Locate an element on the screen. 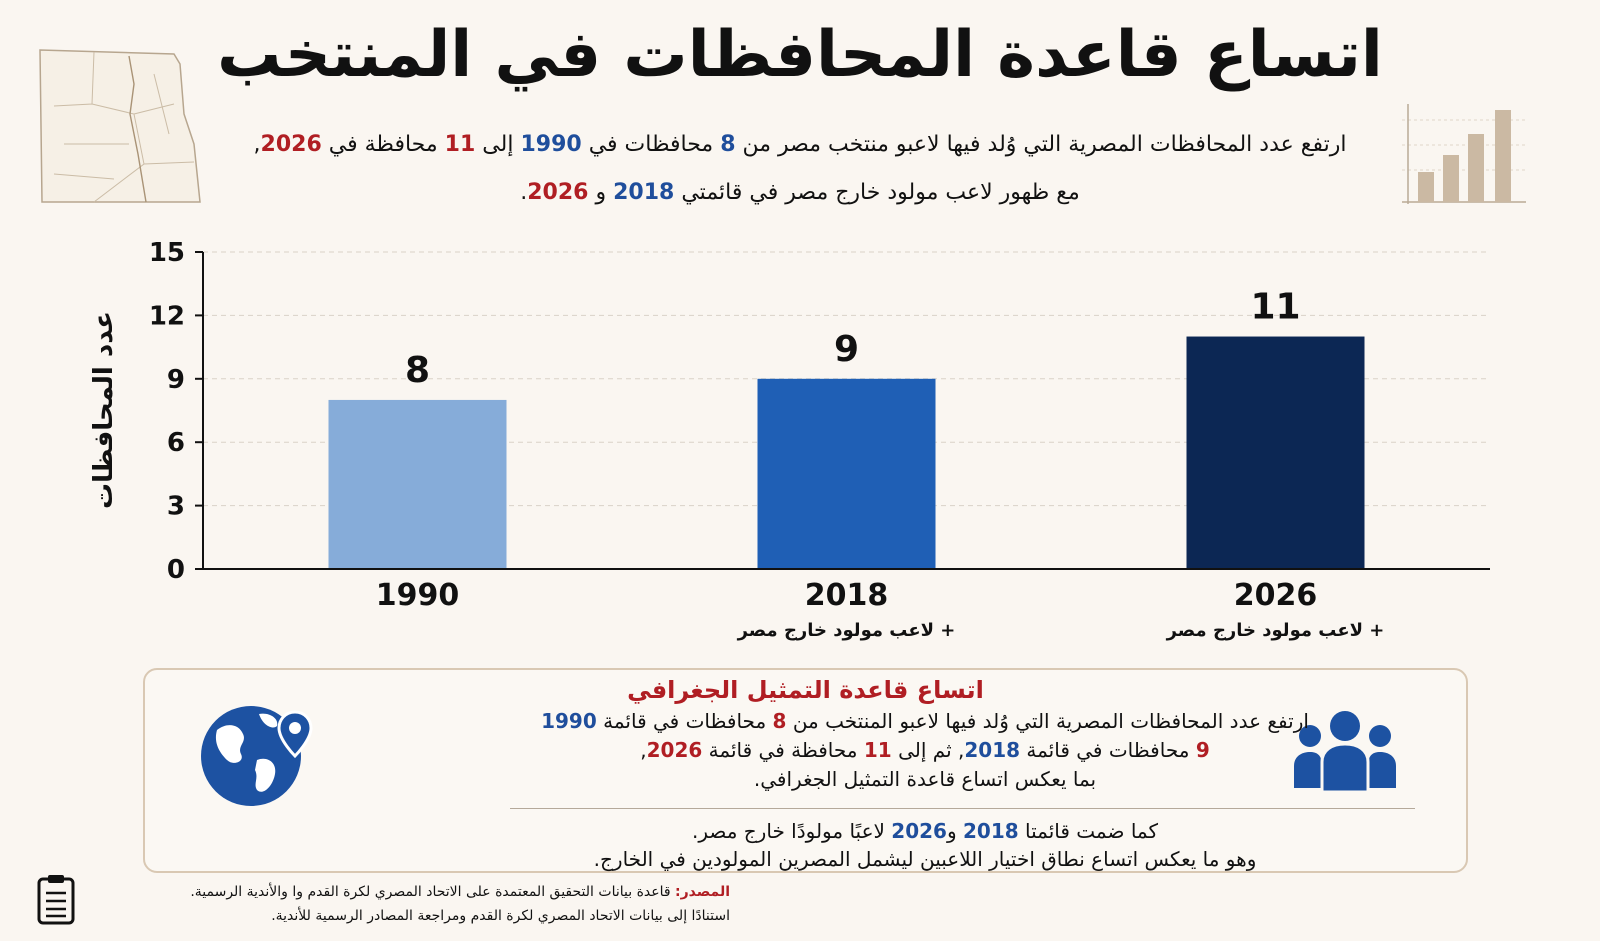 This screenshot has height=941, width=1600. info-text: , is located at coordinates (643, 750).